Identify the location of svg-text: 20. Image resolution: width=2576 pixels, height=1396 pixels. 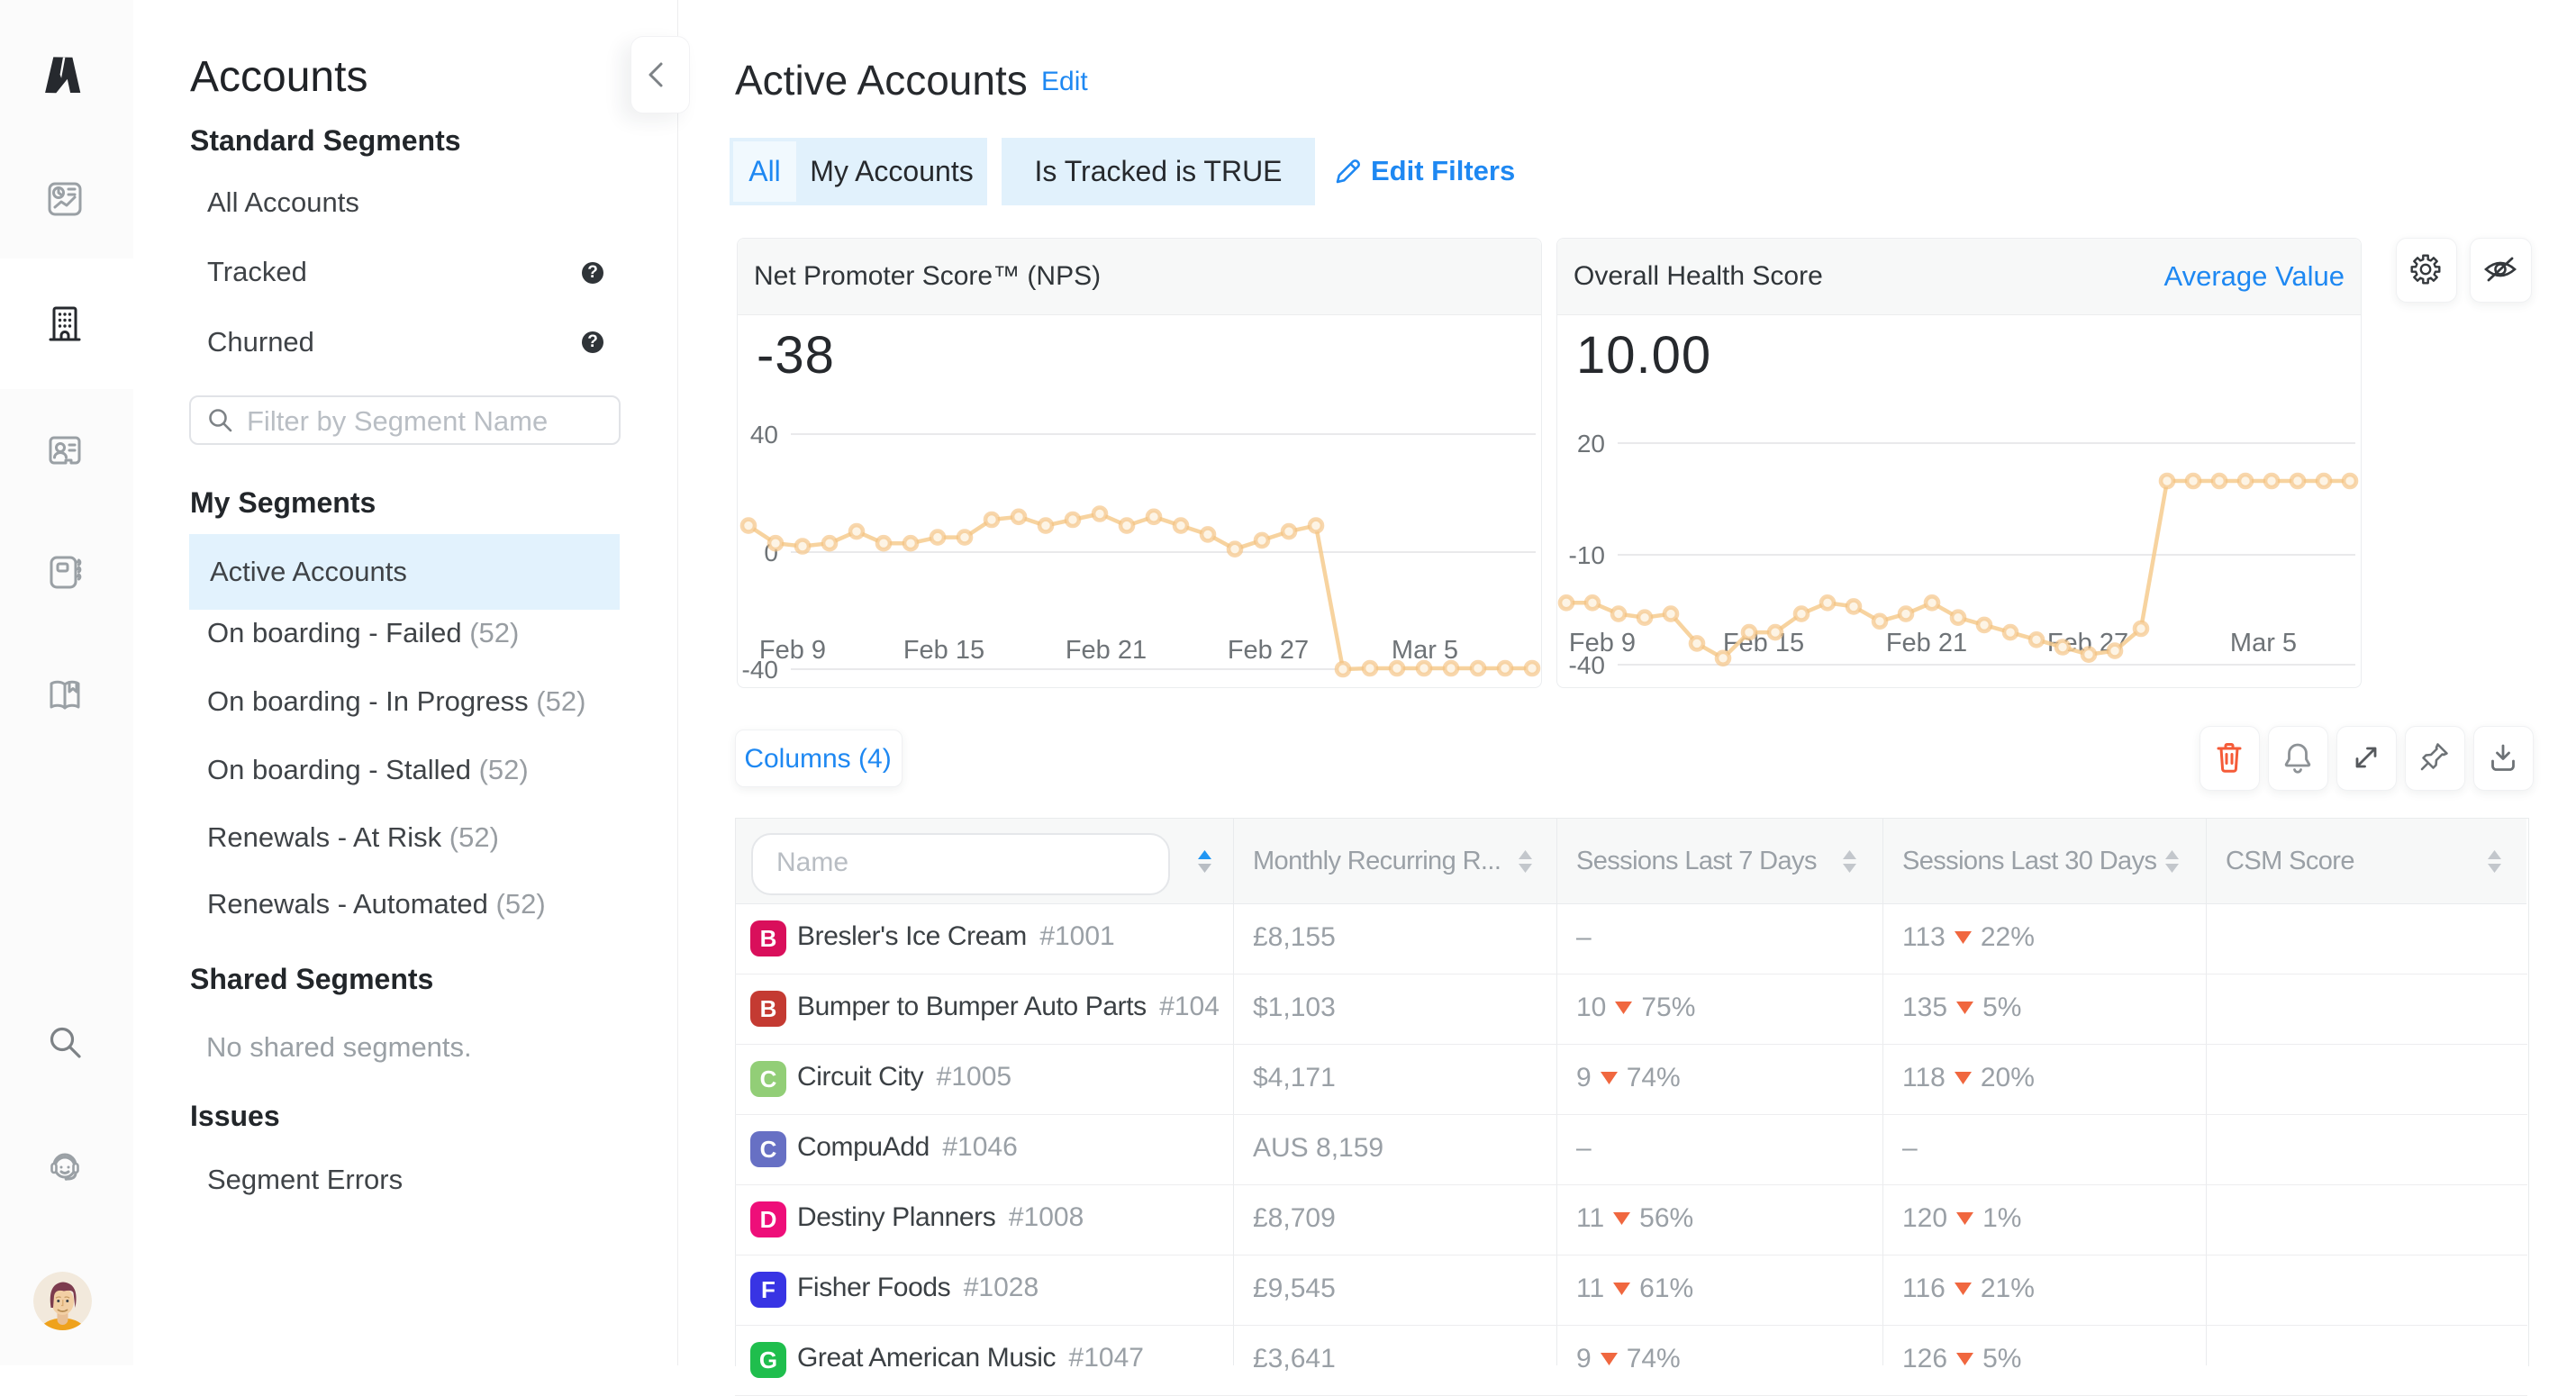
(1591, 444).